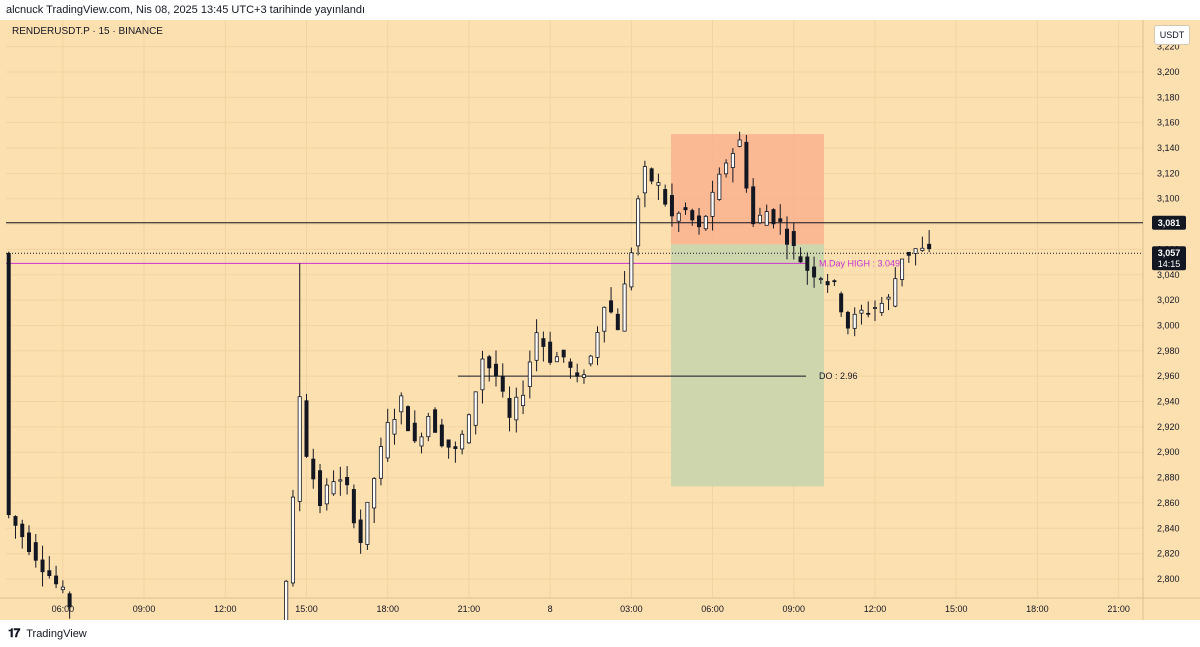 Image resolution: width=1200 pixels, height=647 pixels. Describe the element at coordinates (1168, 579) in the screenshot. I see `price-tick-label: 2,800` at that location.